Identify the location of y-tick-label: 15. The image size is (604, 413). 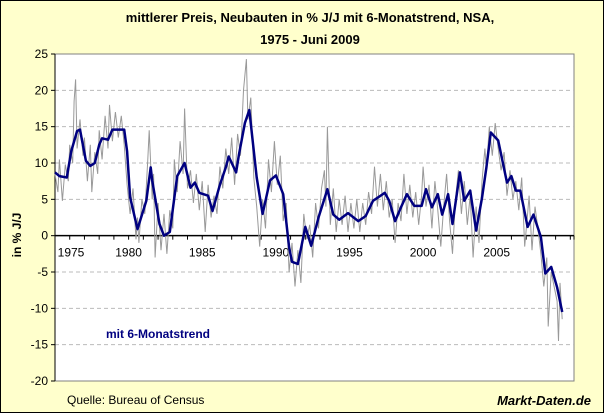
(42, 127).